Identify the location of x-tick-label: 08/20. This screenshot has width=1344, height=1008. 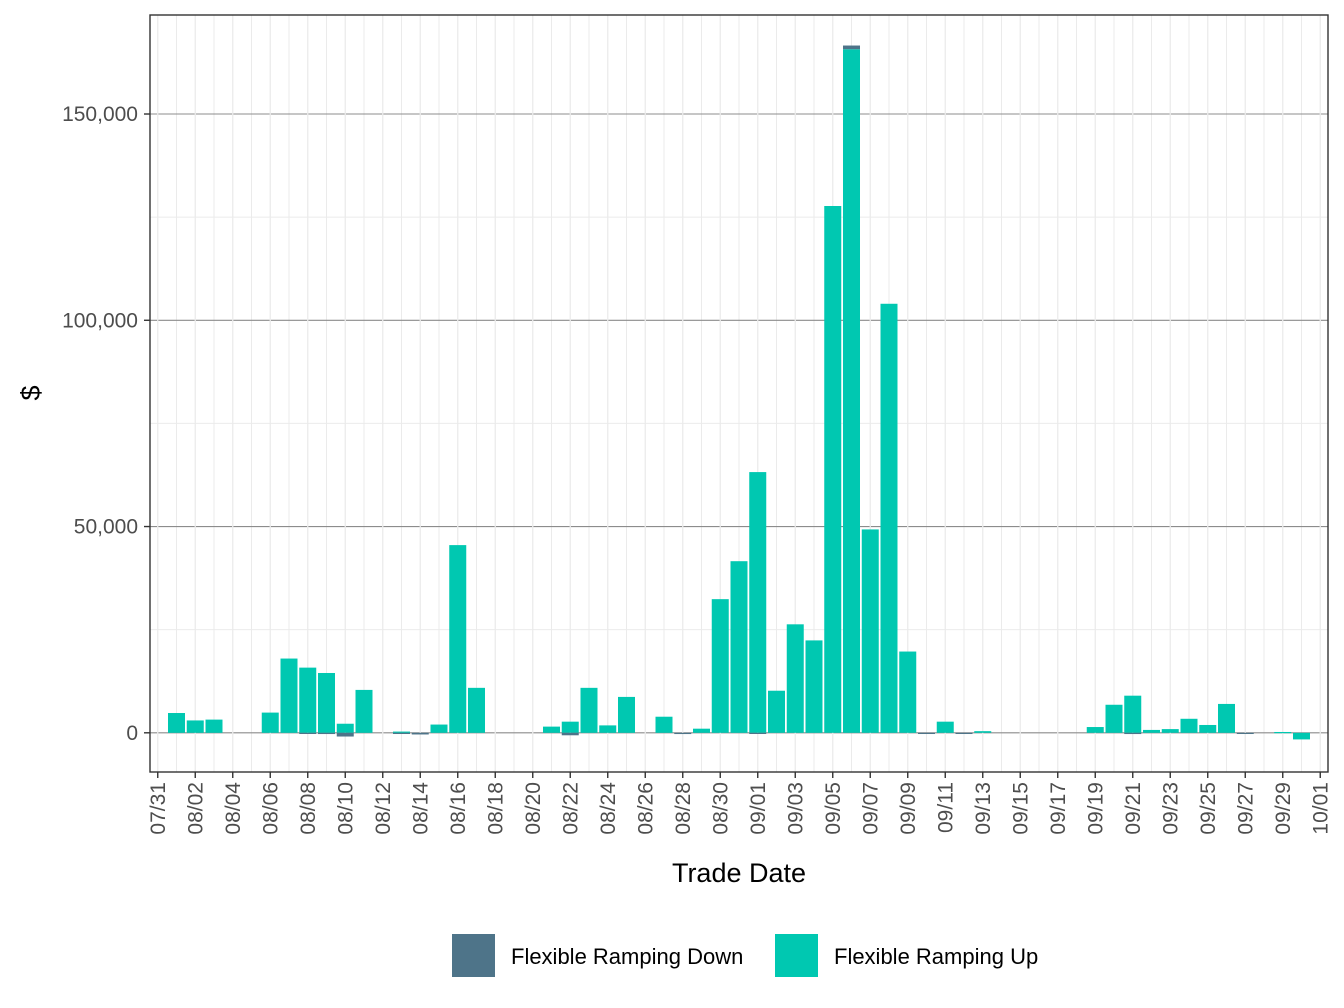
(533, 808).